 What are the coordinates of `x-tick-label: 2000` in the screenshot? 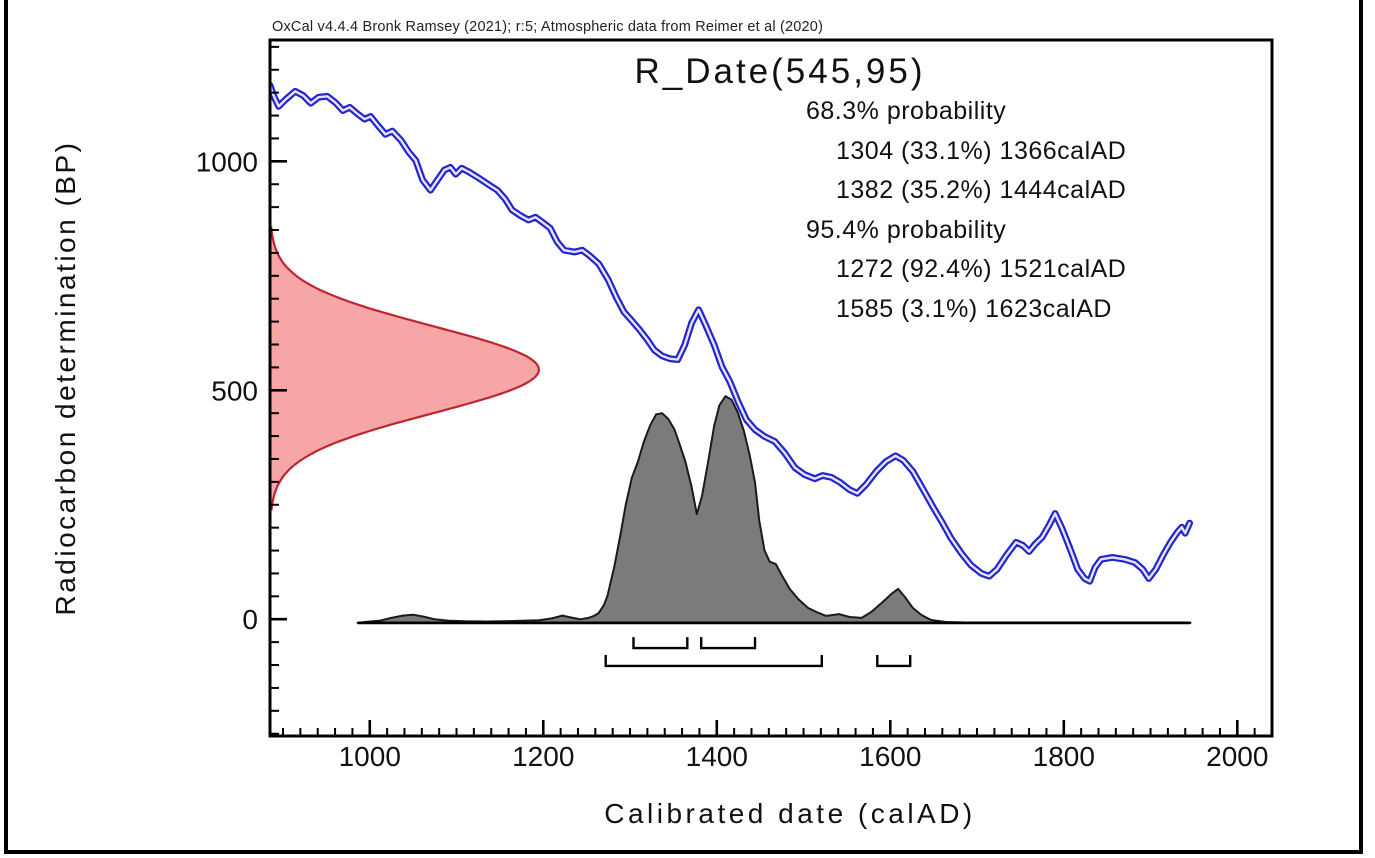 It's located at (1237, 756).